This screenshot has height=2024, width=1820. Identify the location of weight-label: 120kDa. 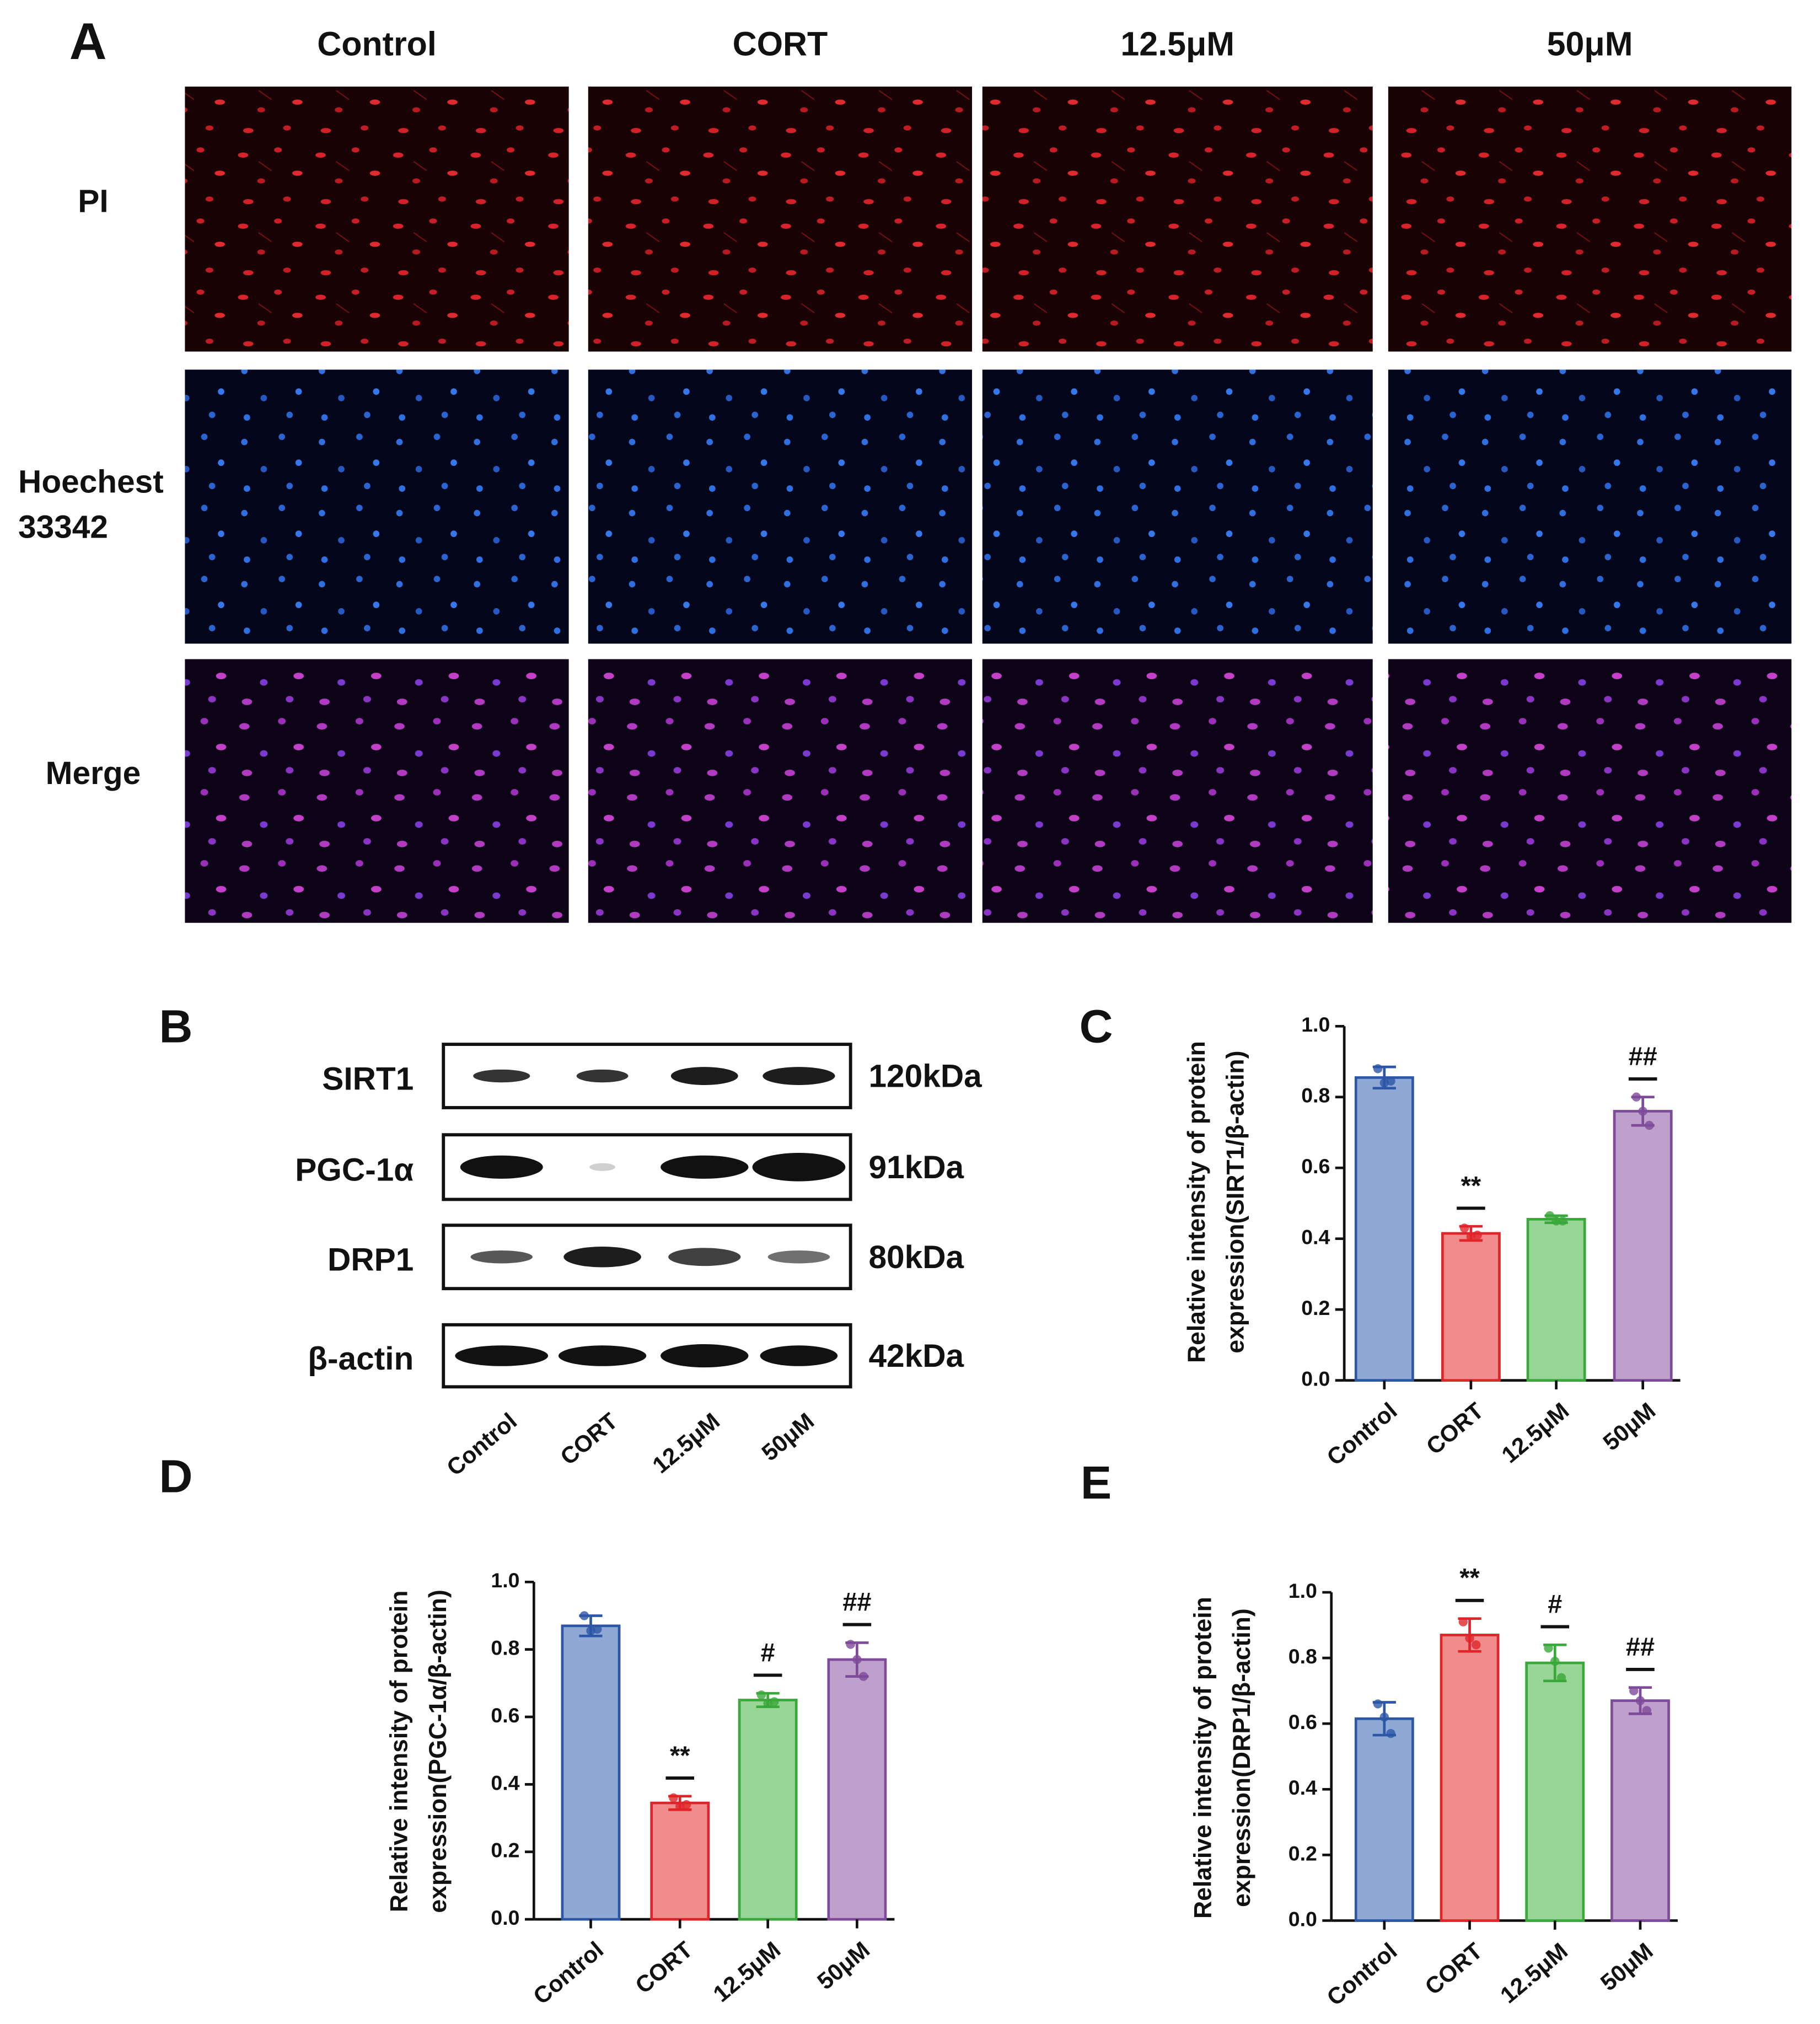
(925, 1076).